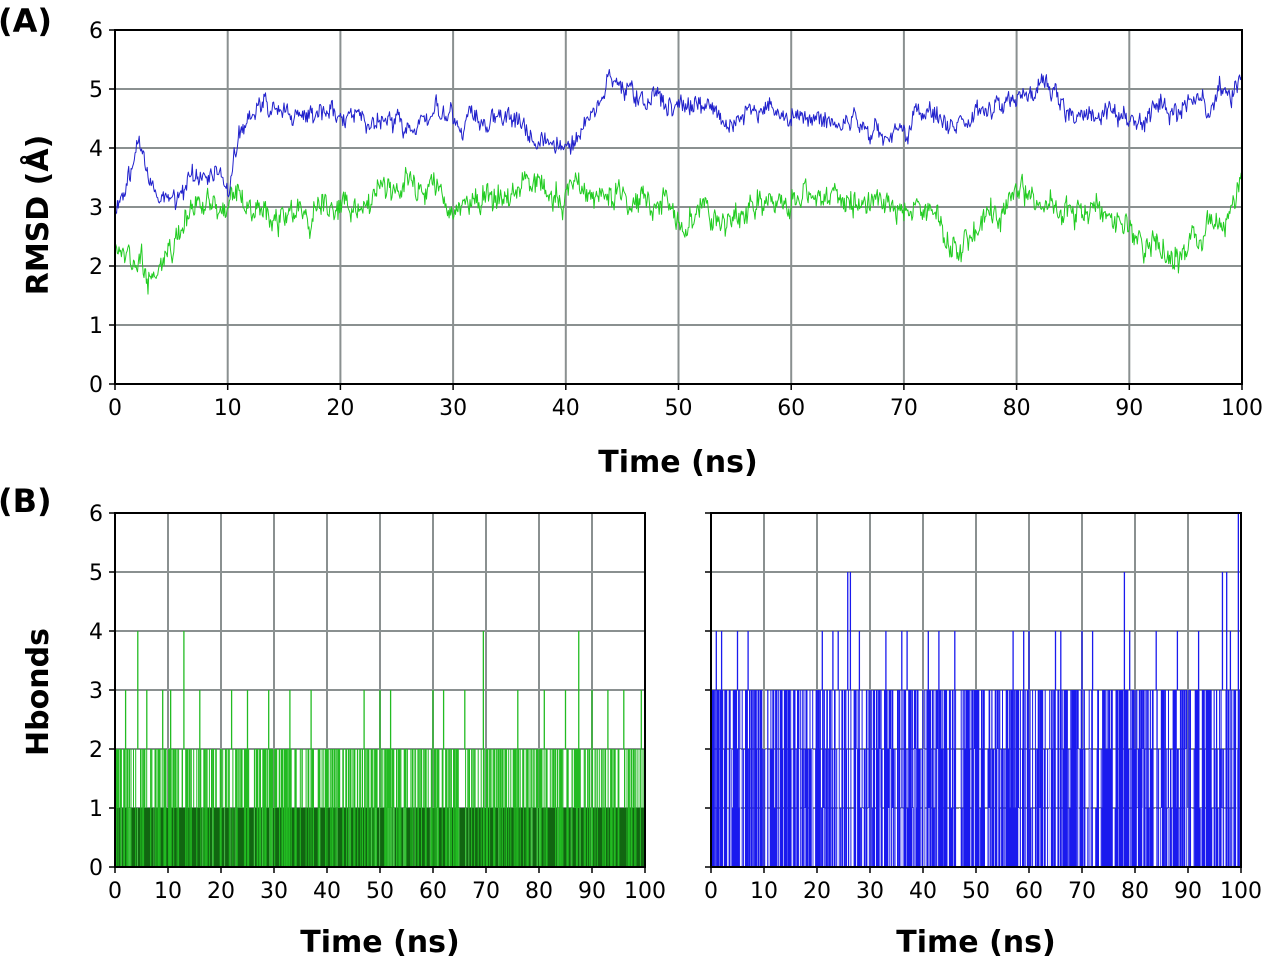 The width and height of the screenshot is (1270, 963). I want to click on hbonds-green-ytick-label-5: 5, so click(96, 573).